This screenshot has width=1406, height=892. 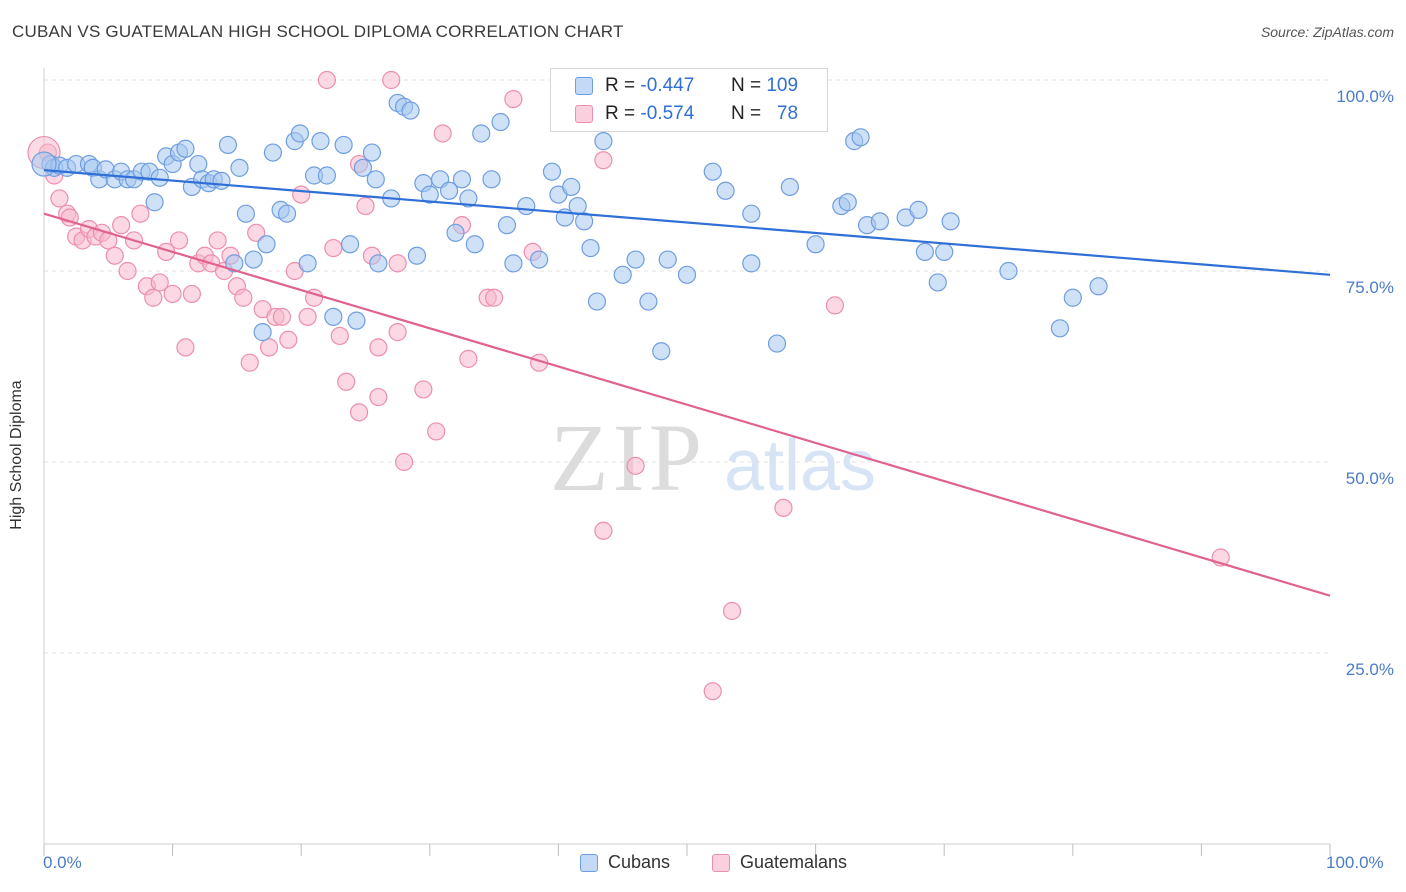 I want to click on legend-label-guatemalans: Guatemalans, so click(x=794, y=862).